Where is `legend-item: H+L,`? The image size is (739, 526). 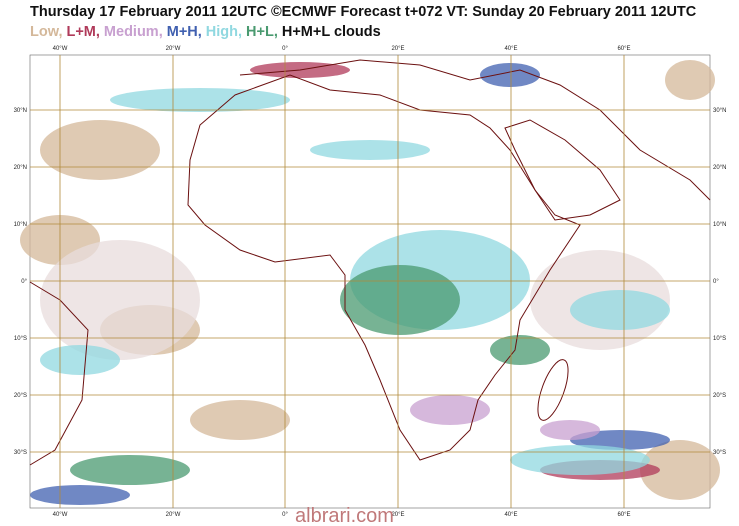 legend-item: H+L, is located at coordinates (262, 32).